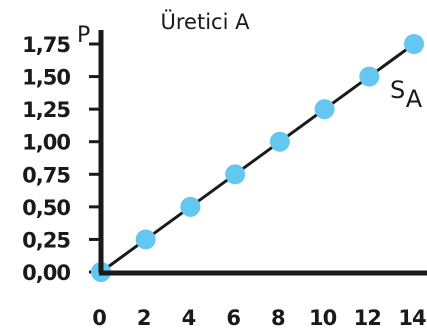 Image resolution: width=427 pixels, height=330 pixels. Describe the element at coordinates (278, 318) in the screenshot. I see `x-tick-label: 8` at that location.